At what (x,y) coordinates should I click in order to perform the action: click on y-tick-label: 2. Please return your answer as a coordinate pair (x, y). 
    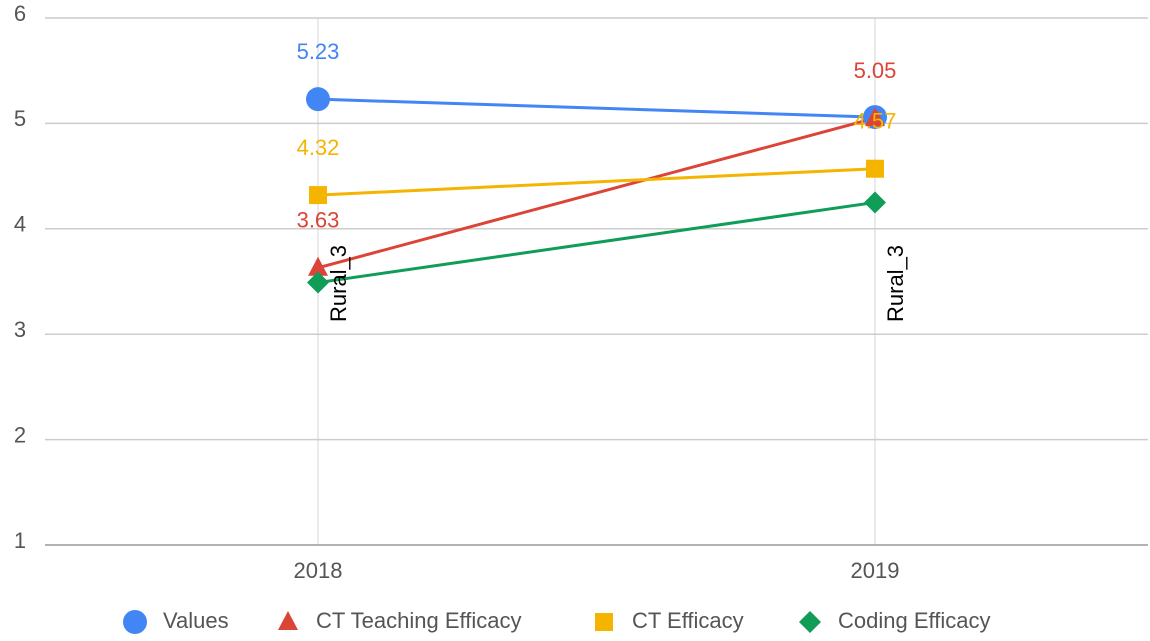
    Looking at the image, I should click on (20, 434).